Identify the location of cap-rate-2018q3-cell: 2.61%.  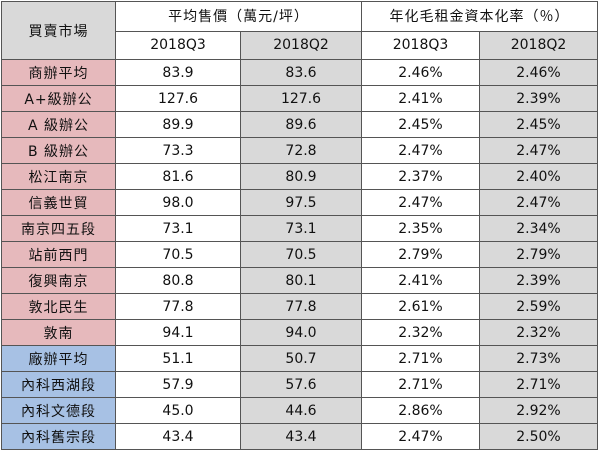
(420, 306).